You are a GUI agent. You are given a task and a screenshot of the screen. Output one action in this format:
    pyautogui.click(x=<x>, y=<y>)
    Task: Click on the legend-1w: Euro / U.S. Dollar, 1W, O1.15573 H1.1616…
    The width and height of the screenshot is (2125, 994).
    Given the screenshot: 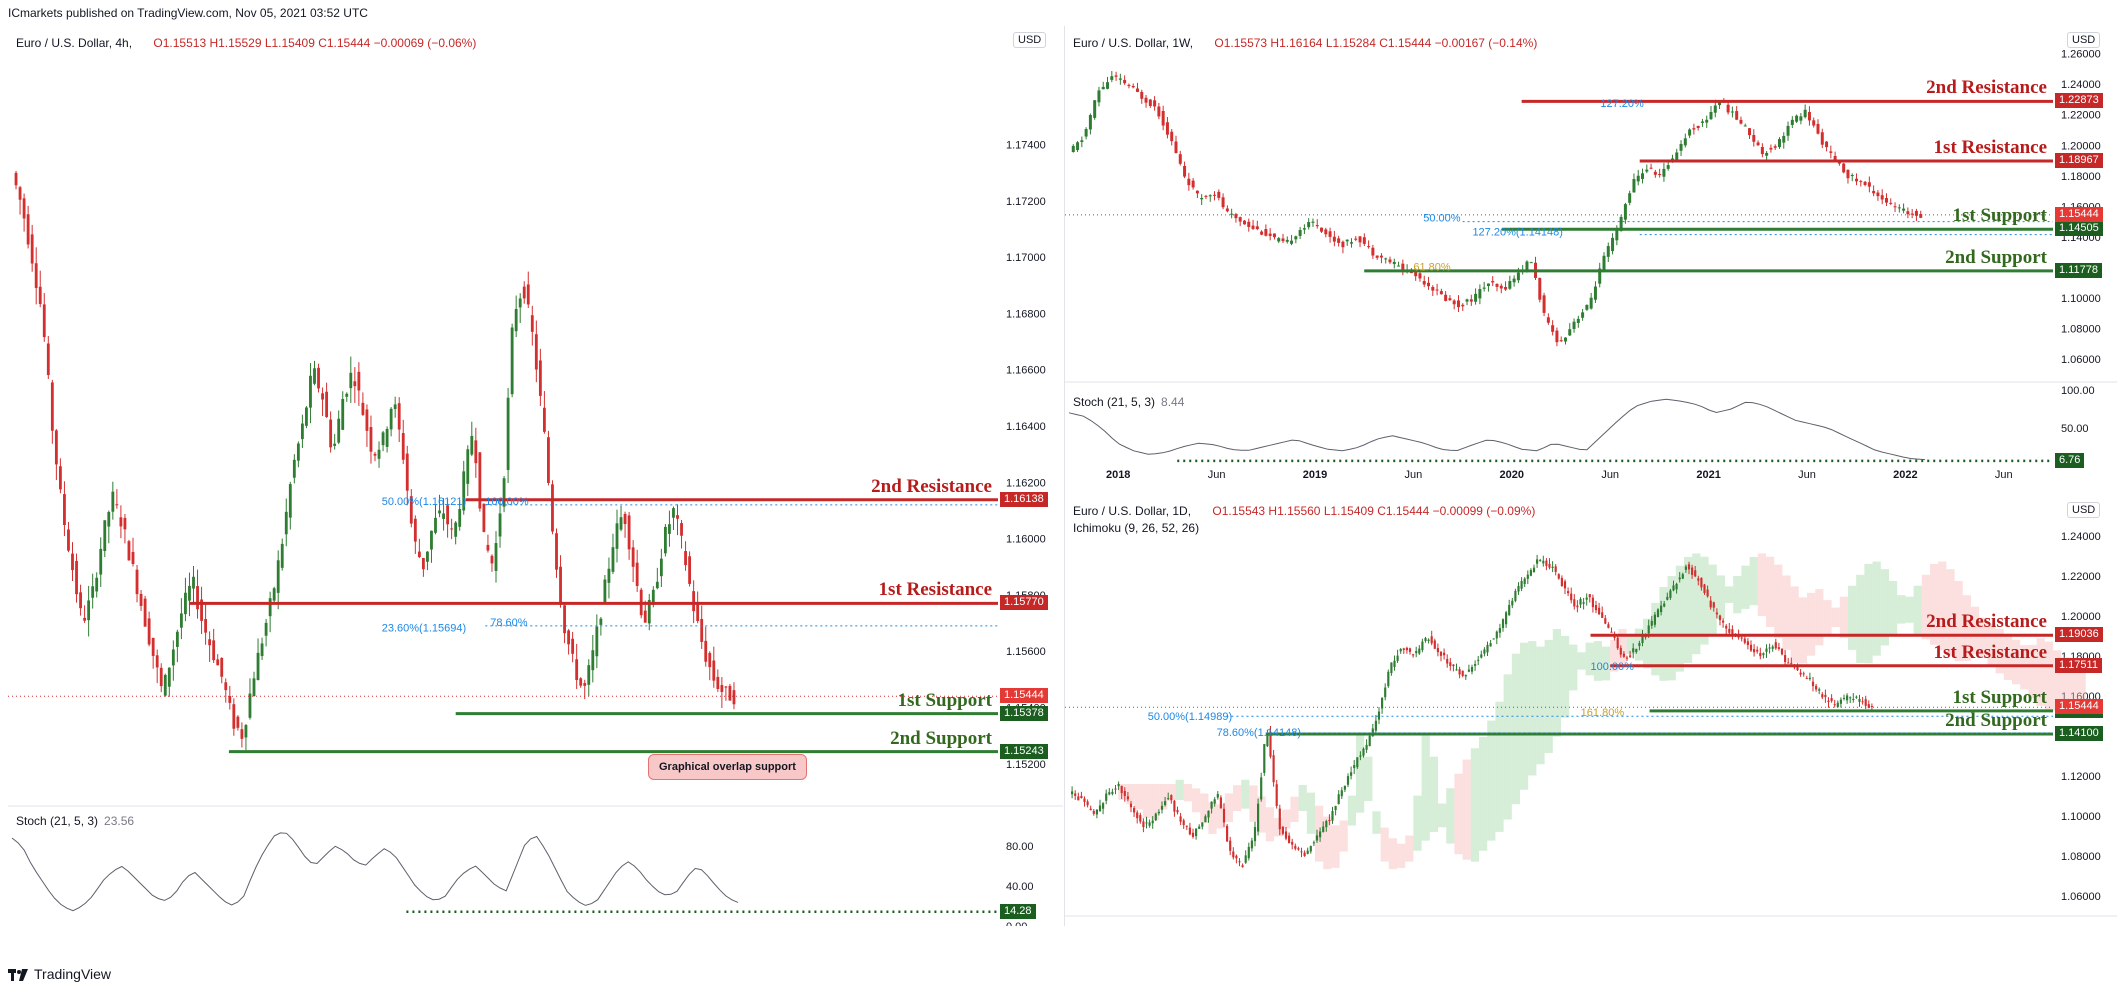 What is the action you would take?
    pyautogui.click(x=1305, y=43)
    